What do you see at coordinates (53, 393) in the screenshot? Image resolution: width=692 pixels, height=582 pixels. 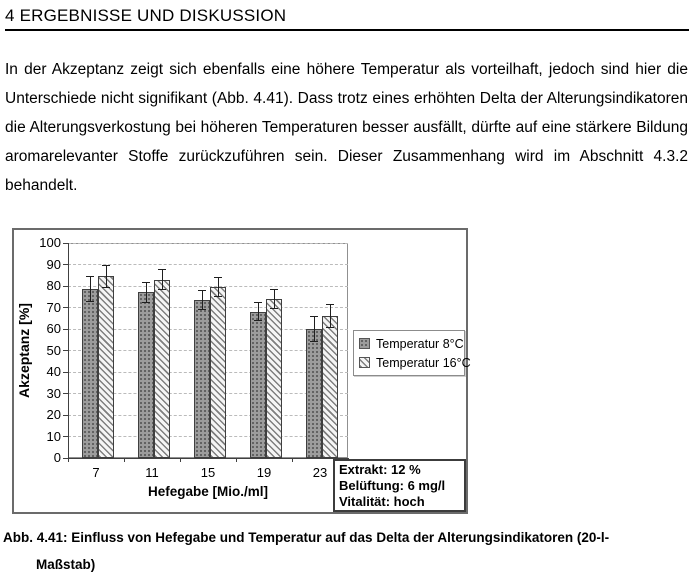 I see `y-tick-label: 30` at bounding box center [53, 393].